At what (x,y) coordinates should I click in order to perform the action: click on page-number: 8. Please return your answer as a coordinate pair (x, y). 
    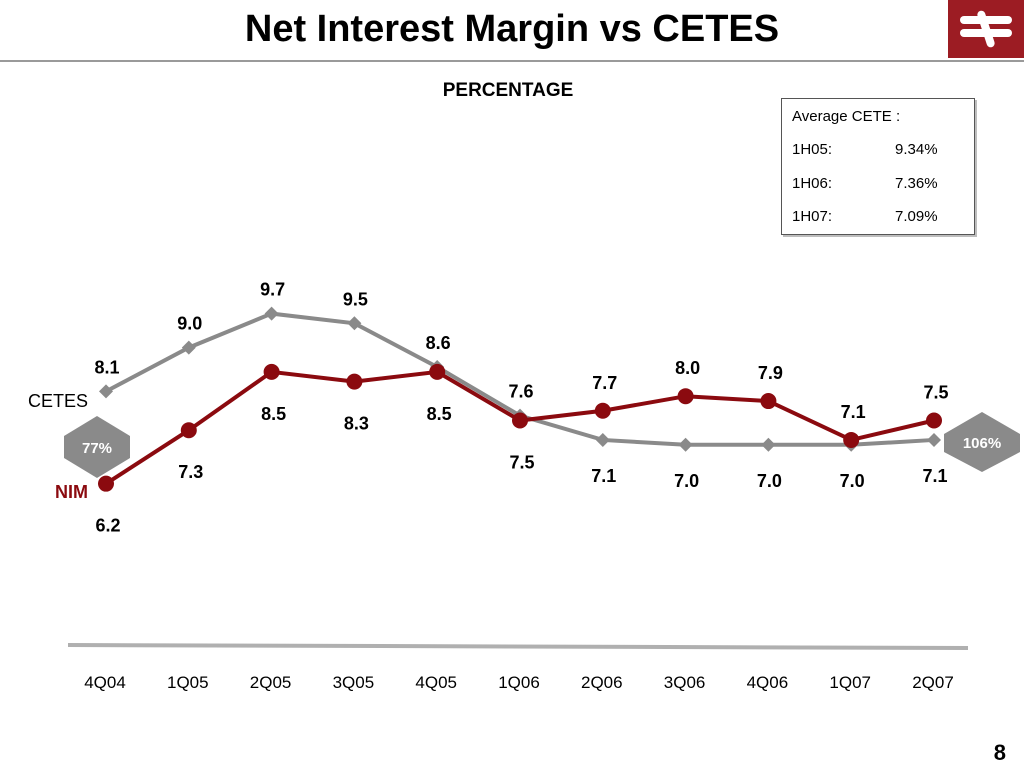
    Looking at the image, I should click on (999, 752).